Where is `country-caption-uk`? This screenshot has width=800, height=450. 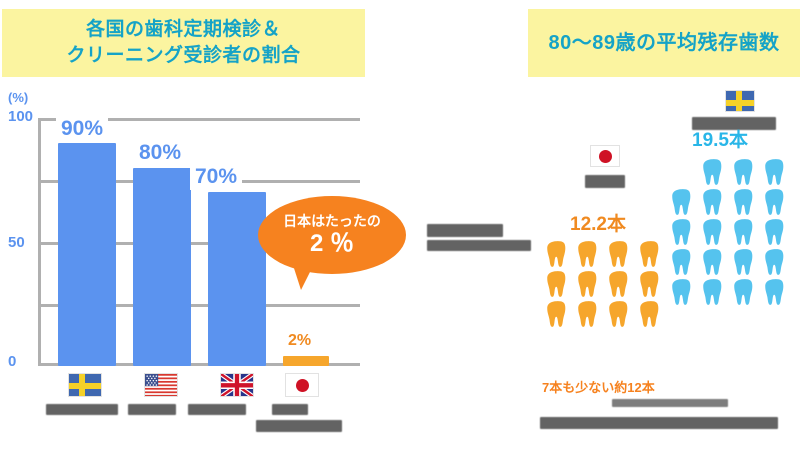 country-caption-uk is located at coordinates (217, 409).